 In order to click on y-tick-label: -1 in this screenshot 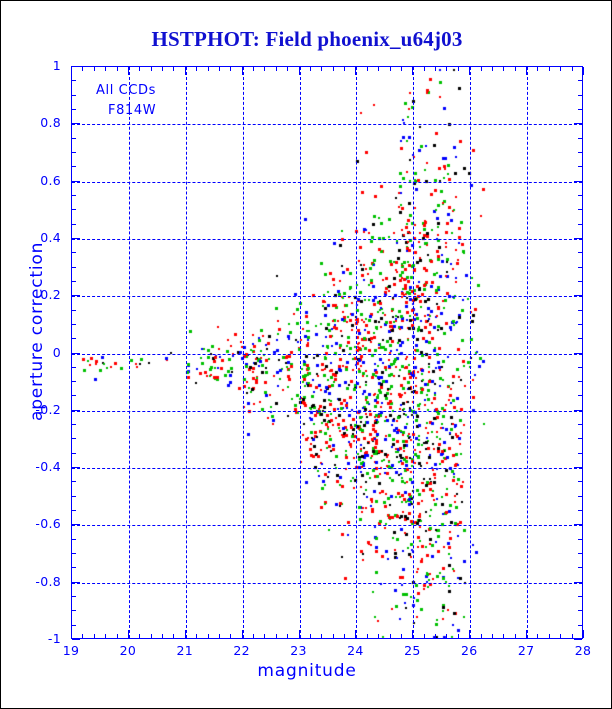, I will do `click(54, 638)`.